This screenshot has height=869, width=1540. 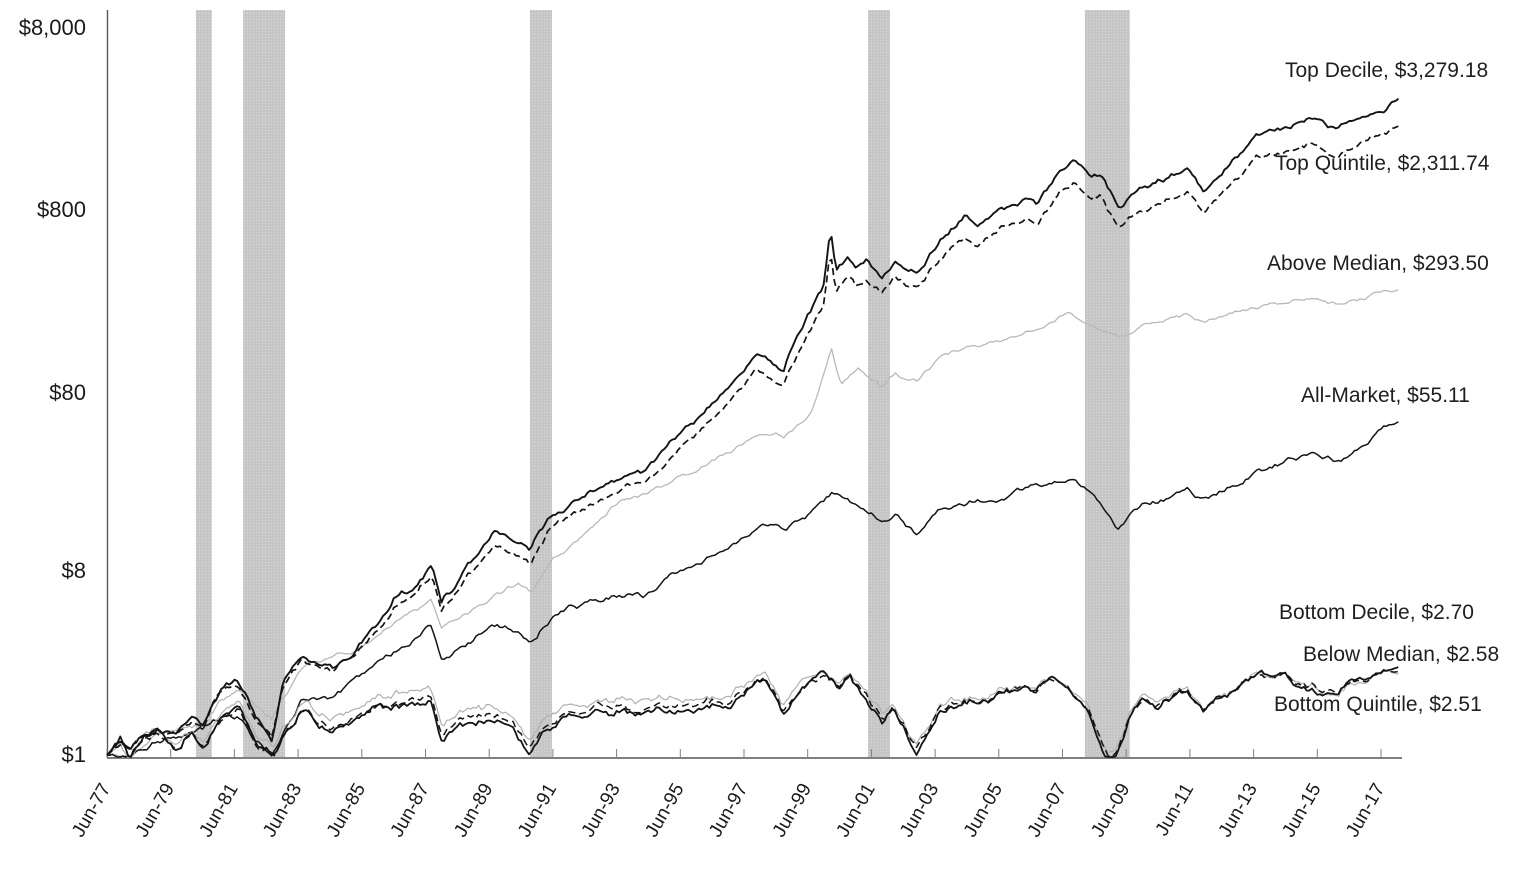 What do you see at coordinates (601, 810) in the screenshot?
I see `x-tick-label: Jun-93` at bounding box center [601, 810].